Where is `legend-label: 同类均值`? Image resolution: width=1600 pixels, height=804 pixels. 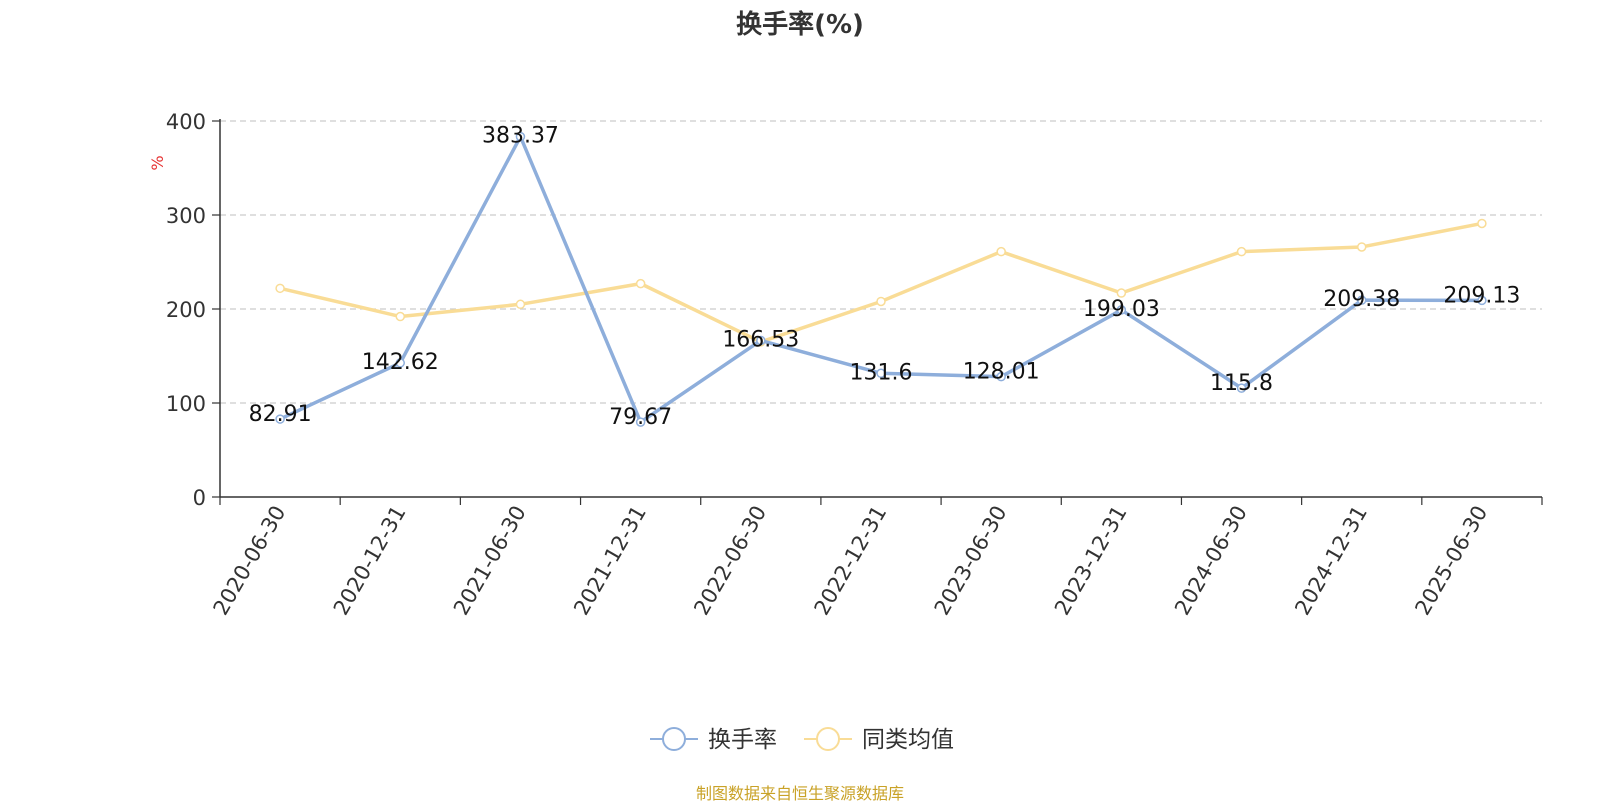
legend-label: 同类均值 is located at coordinates (908, 740).